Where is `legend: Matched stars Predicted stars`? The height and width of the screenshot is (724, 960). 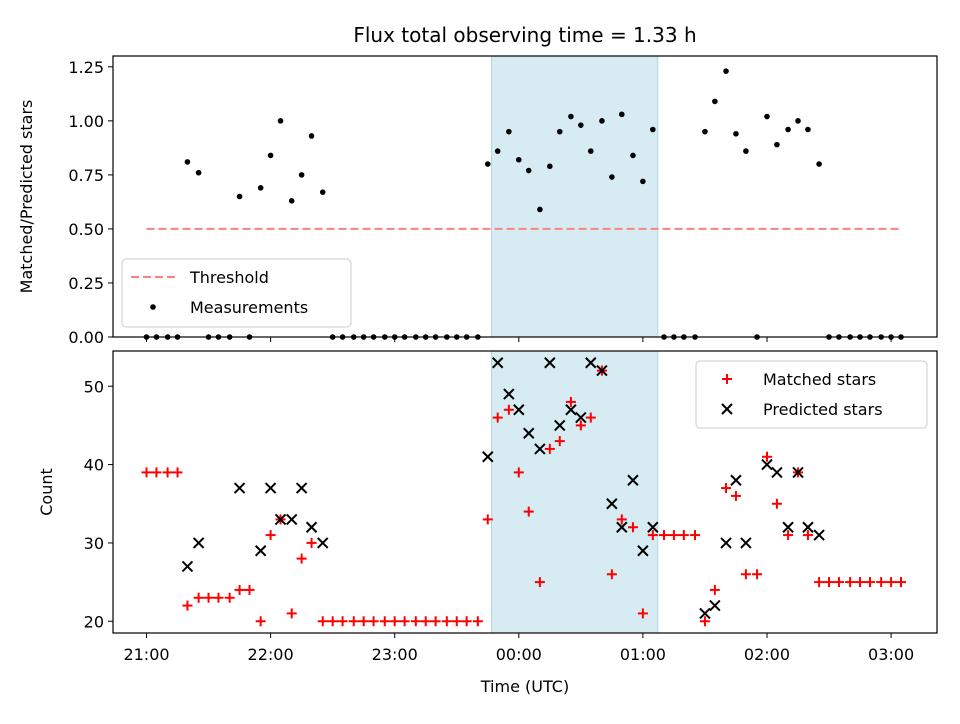 legend: Matched stars Predicted stars is located at coordinates (811, 394).